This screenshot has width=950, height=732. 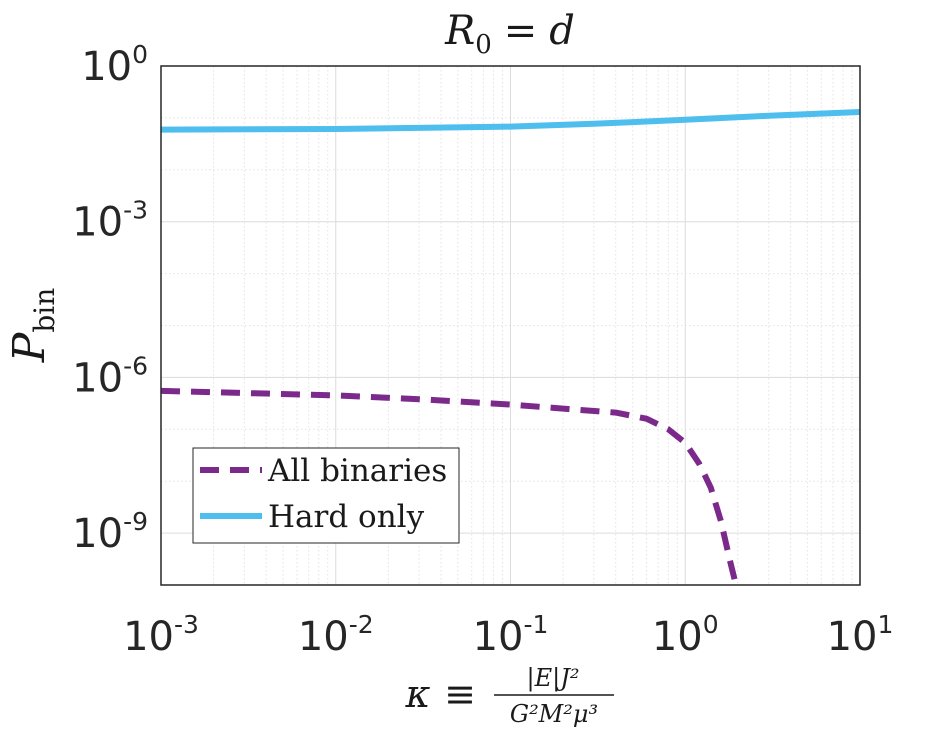 I want to click on x-axis-label-kappa: κ, so click(x=418, y=694).